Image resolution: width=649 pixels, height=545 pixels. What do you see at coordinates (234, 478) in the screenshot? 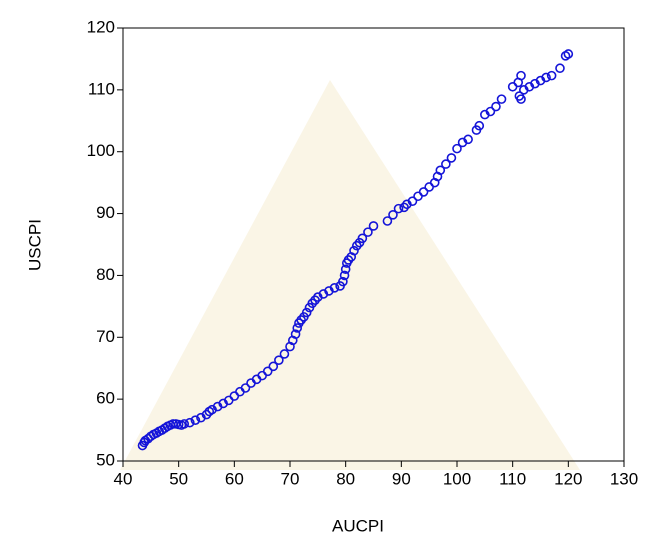
I see `x-tick-label: 60` at bounding box center [234, 478].